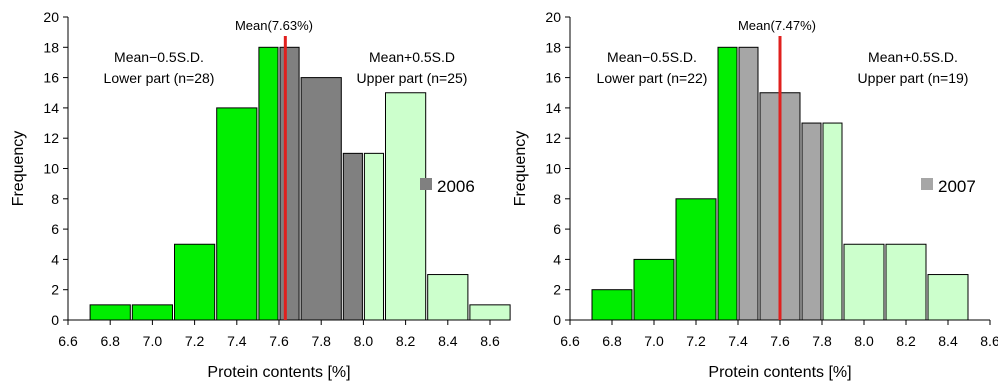  Describe the element at coordinates (159, 78) in the screenshot. I see `lower-part-annotation: Lower part (n=28)` at that location.